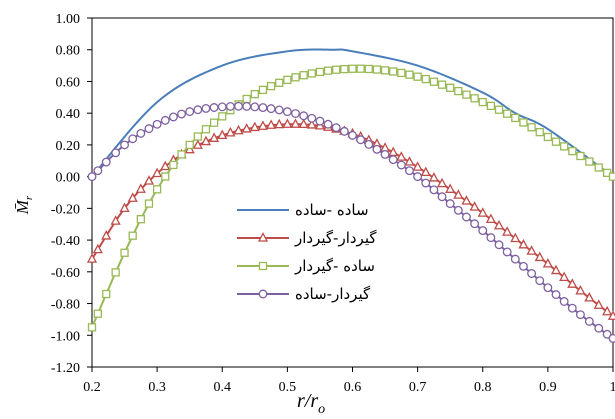 This screenshot has height=419, width=615. I want to click on legend-label: ساده -گیردار, so click(334, 266).